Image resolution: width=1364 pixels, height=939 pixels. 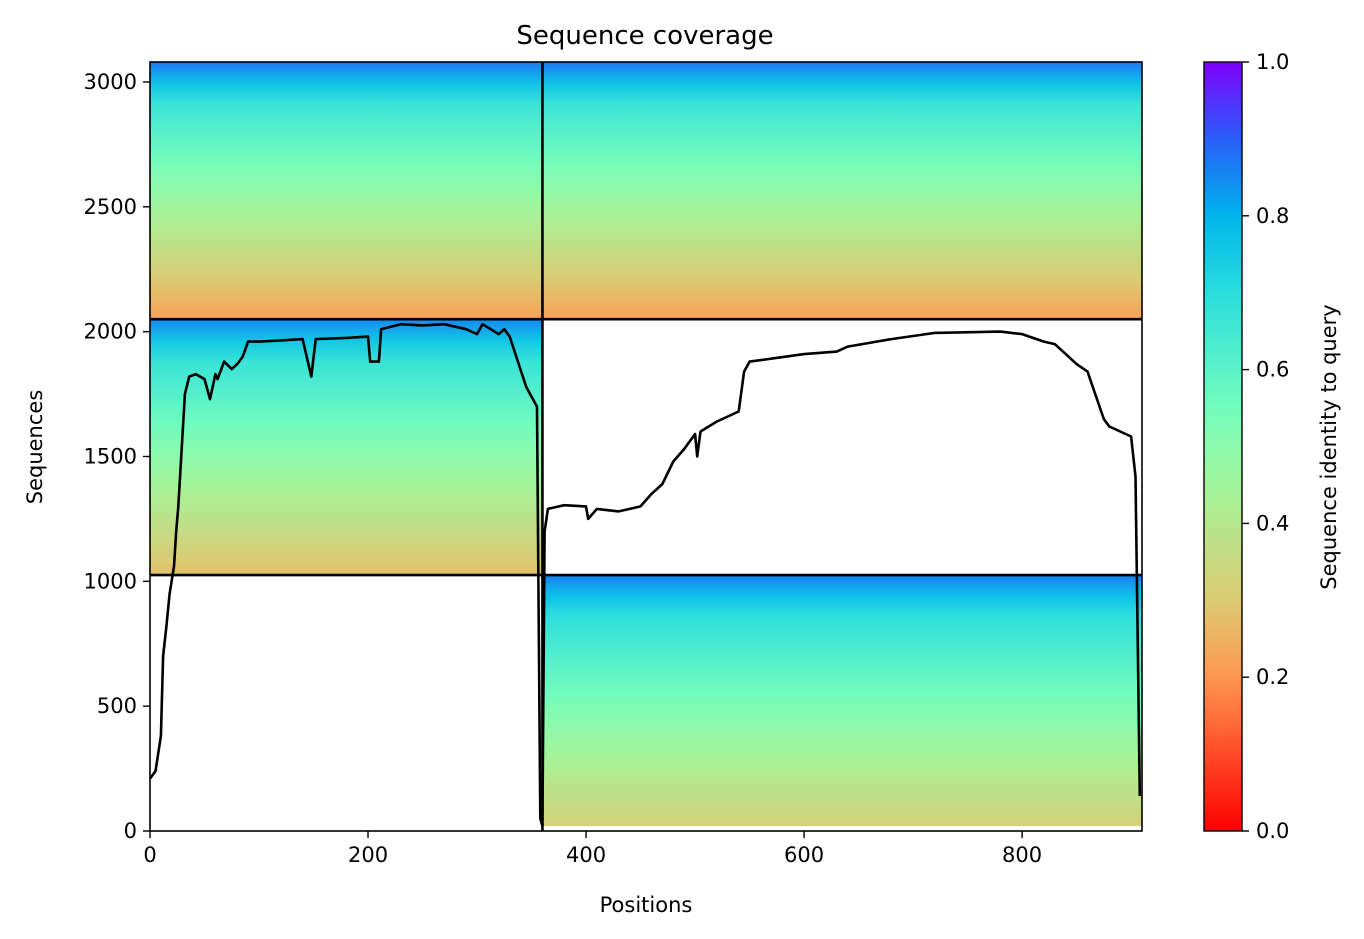 What do you see at coordinates (130, 831) in the screenshot?
I see `y-tick-label: 0` at bounding box center [130, 831].